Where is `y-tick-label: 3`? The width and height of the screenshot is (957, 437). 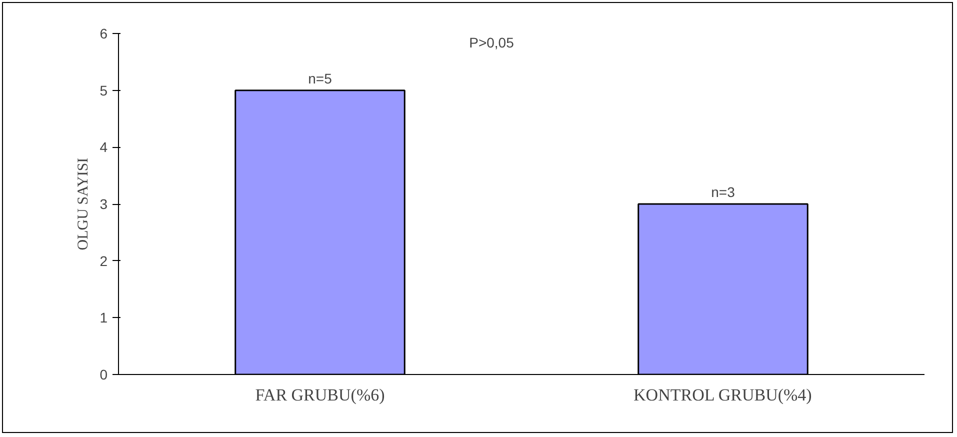
y-tick-label: 3 is located at coordinates (104, 204).